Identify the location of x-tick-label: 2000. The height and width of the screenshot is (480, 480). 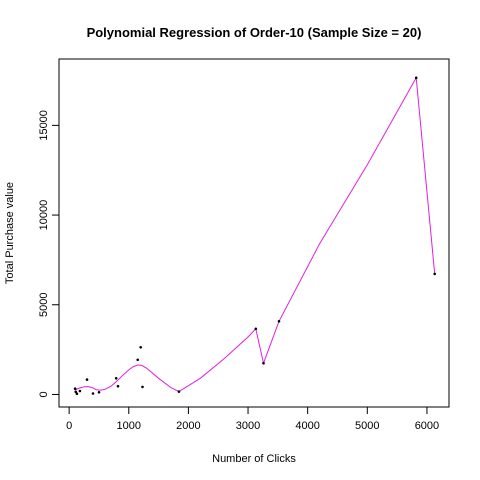
(188, 426).